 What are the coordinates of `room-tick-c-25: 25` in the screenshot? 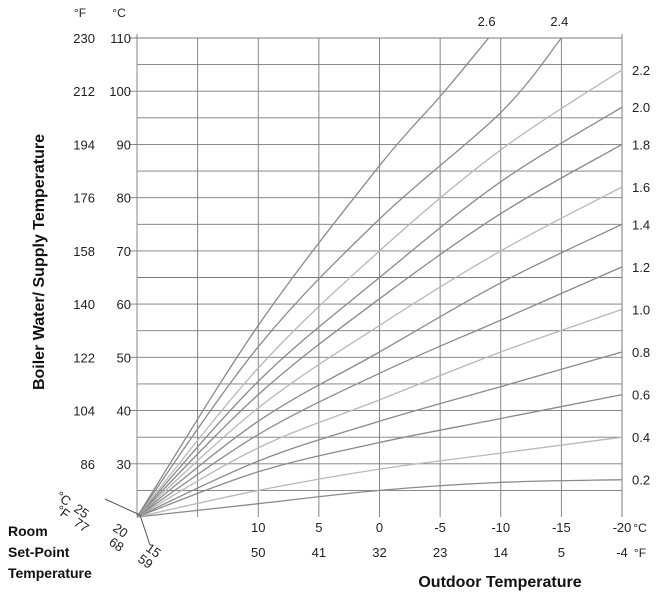 It's located at (81, 511).